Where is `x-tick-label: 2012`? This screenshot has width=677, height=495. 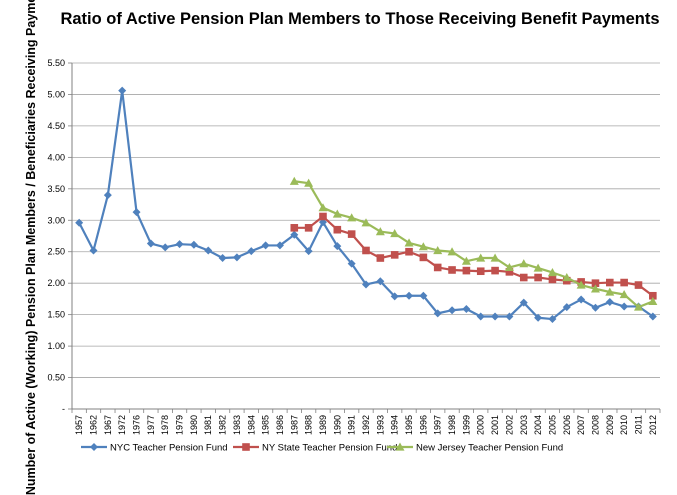
x-tick-label: 2012 is located at coordinates (653, 425).